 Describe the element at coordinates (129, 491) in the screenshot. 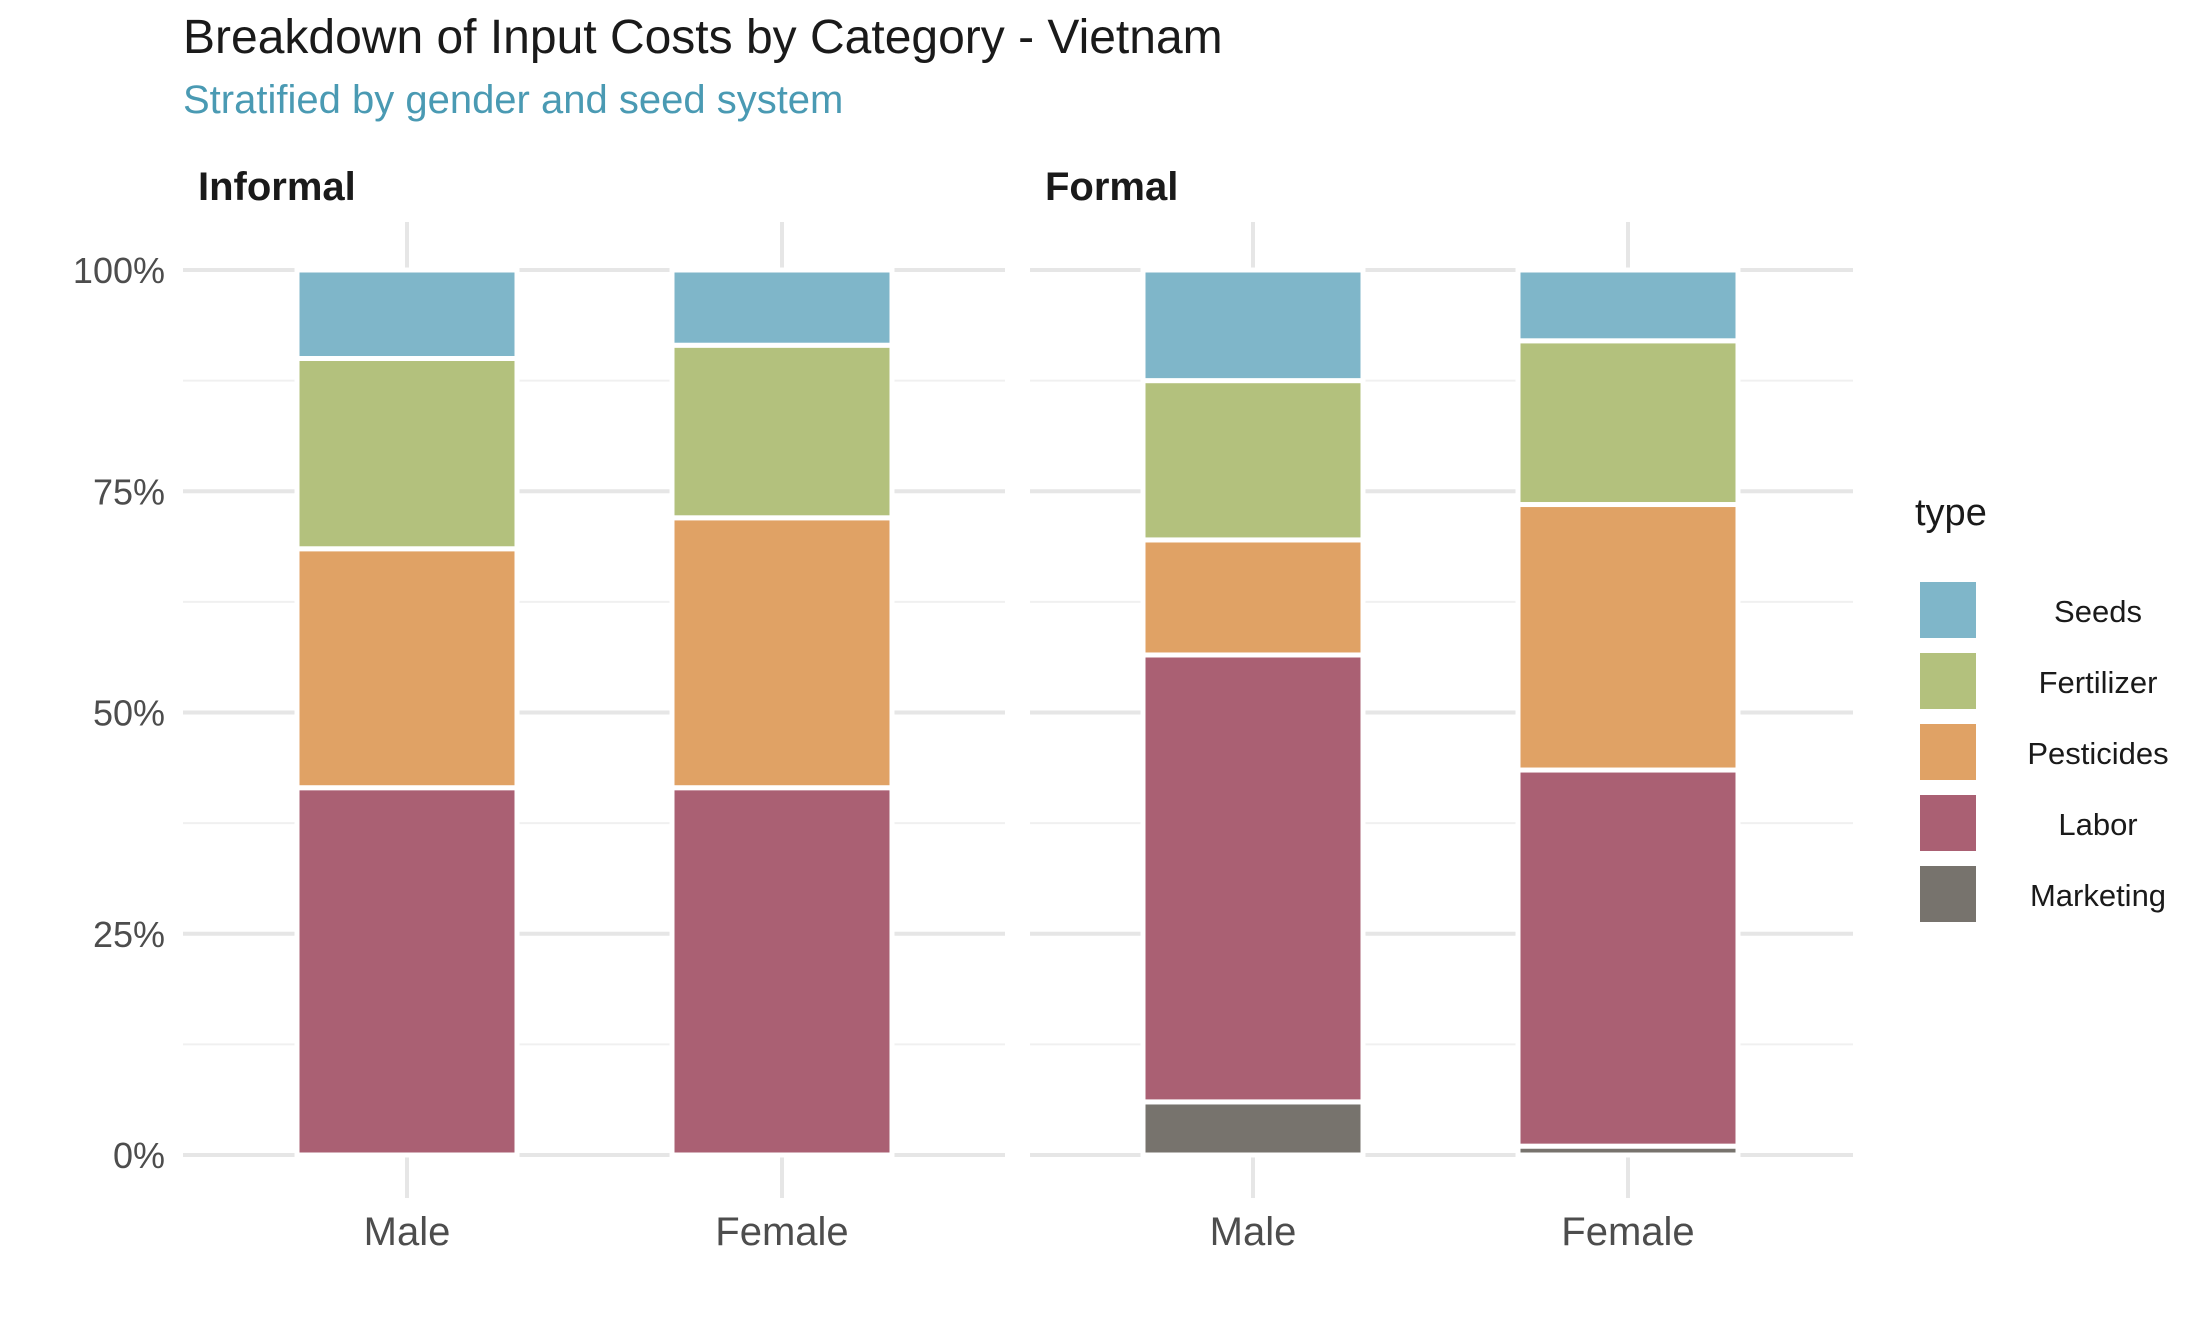

I see `y-tick-label: 75%` at that location.